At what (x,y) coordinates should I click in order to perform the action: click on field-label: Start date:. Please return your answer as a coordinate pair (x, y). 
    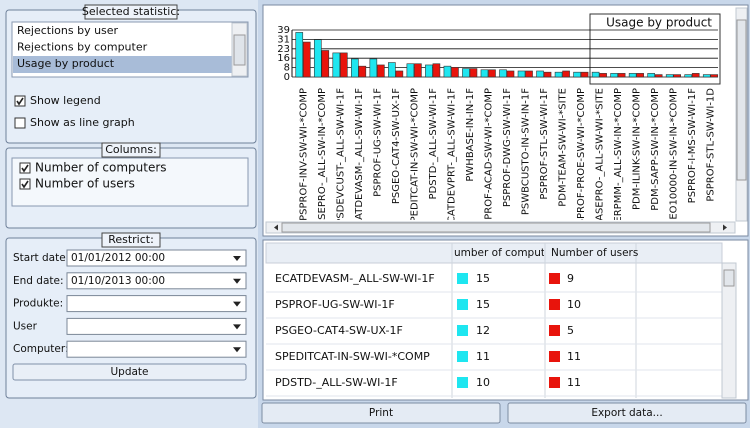
    Looking at the image, I should click on (41, 258).